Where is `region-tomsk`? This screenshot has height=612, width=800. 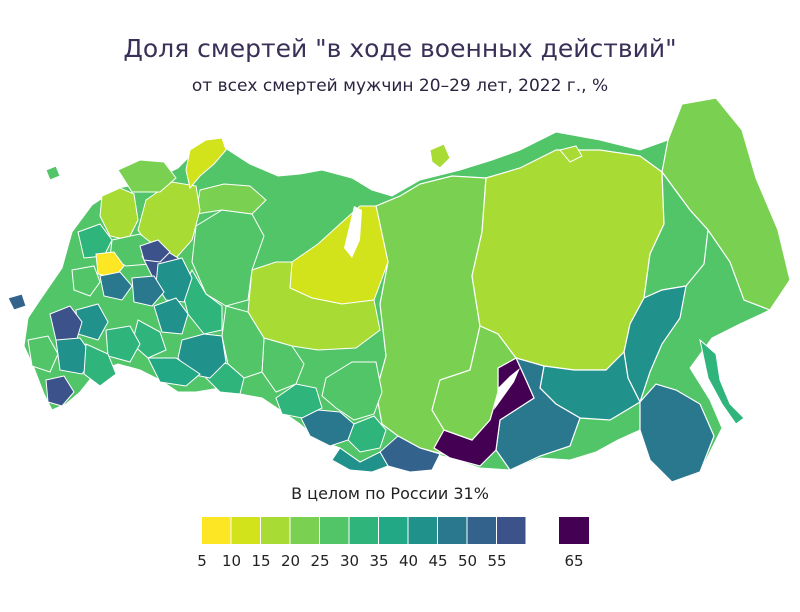 region-tomsk is located at coordinates (352, 391).